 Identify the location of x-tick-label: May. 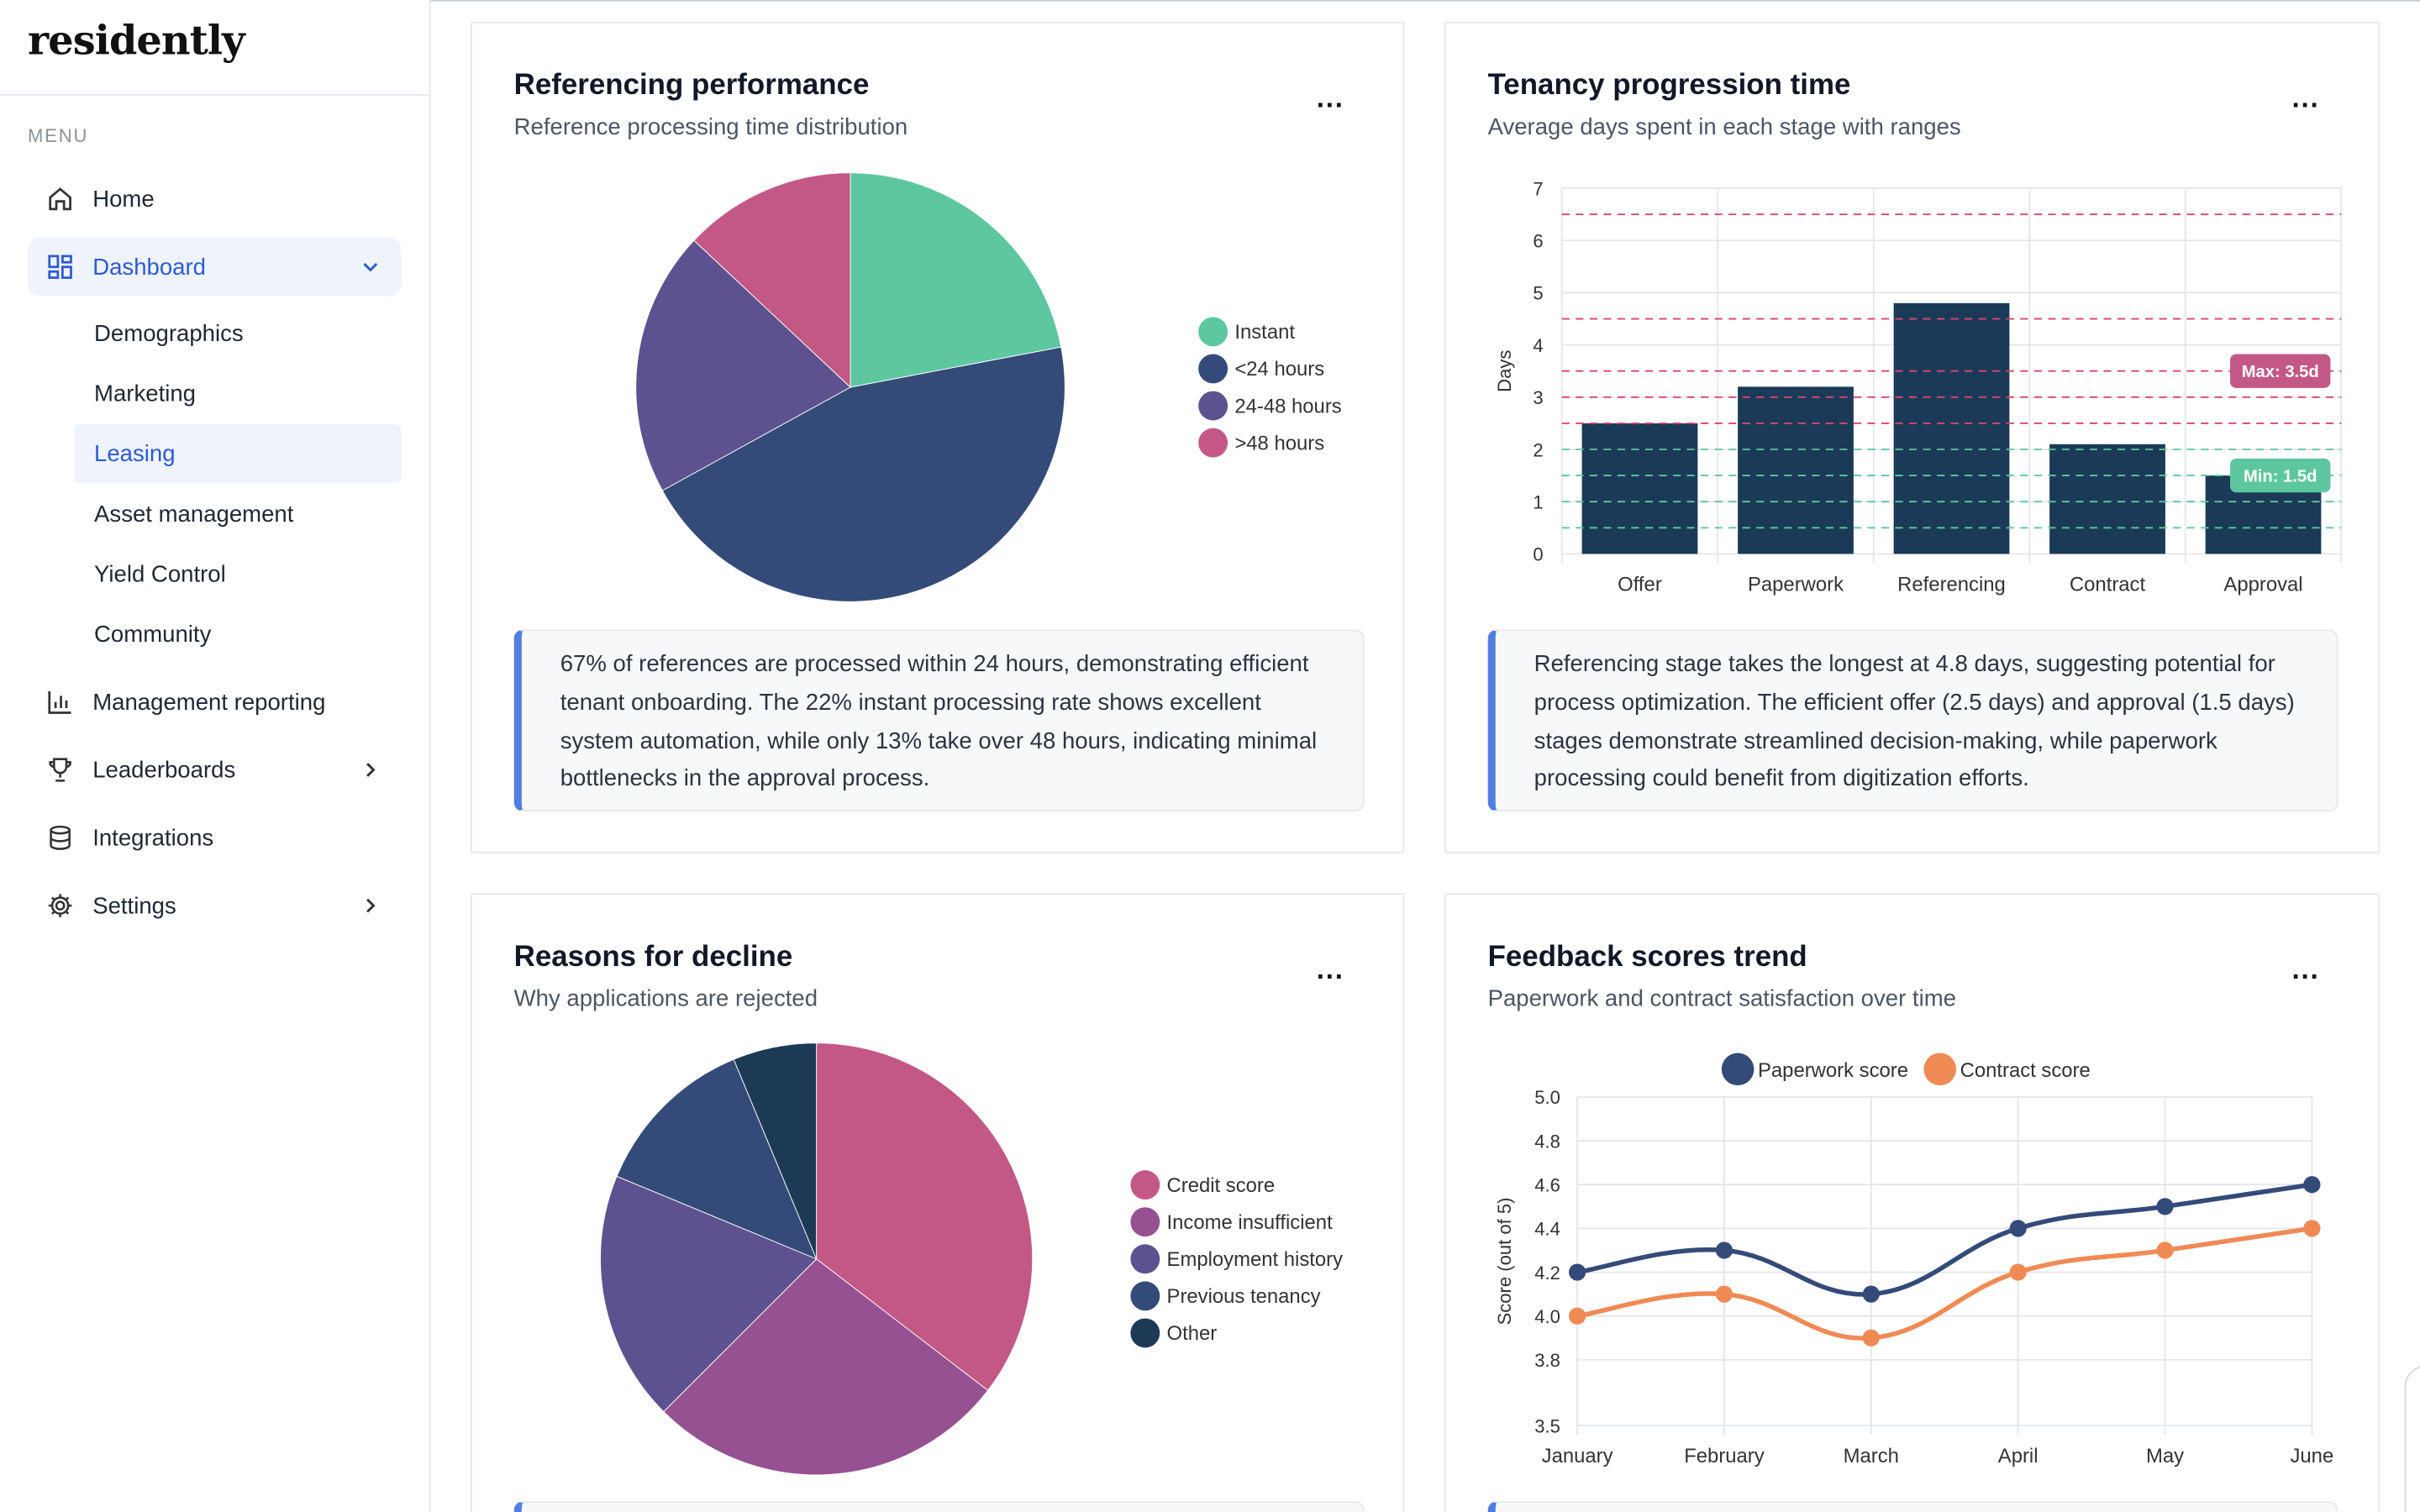
(2165, 1456).